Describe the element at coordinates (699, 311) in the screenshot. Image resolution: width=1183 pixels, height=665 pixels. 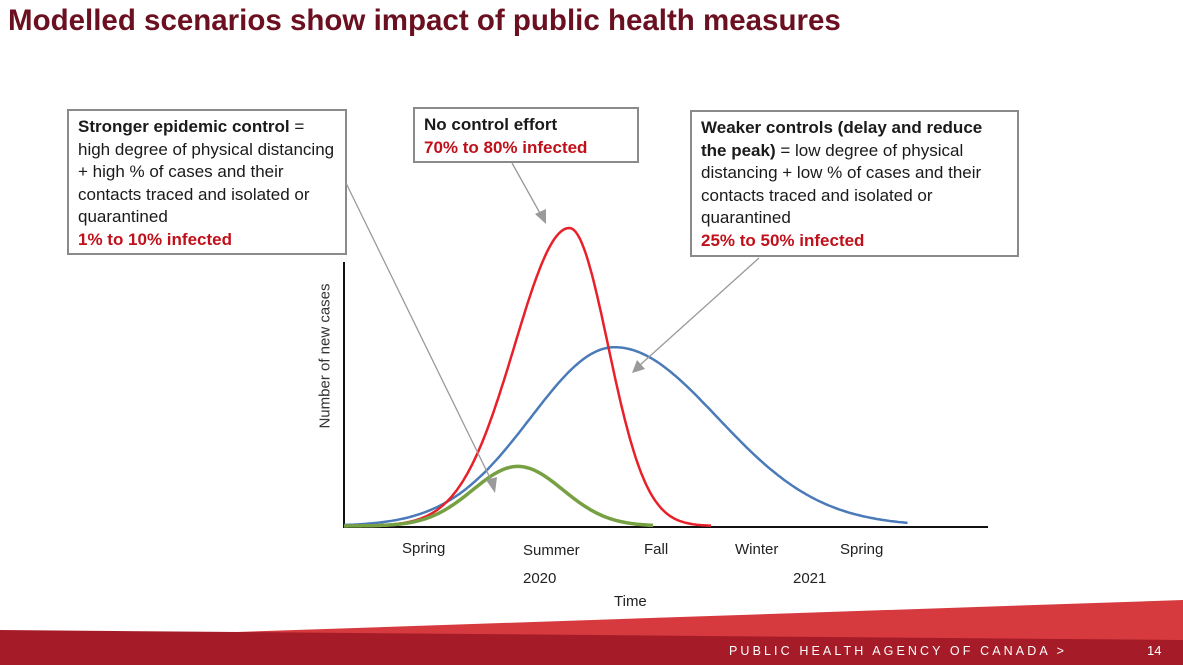
I see `pointer-weaker-line` at that location.